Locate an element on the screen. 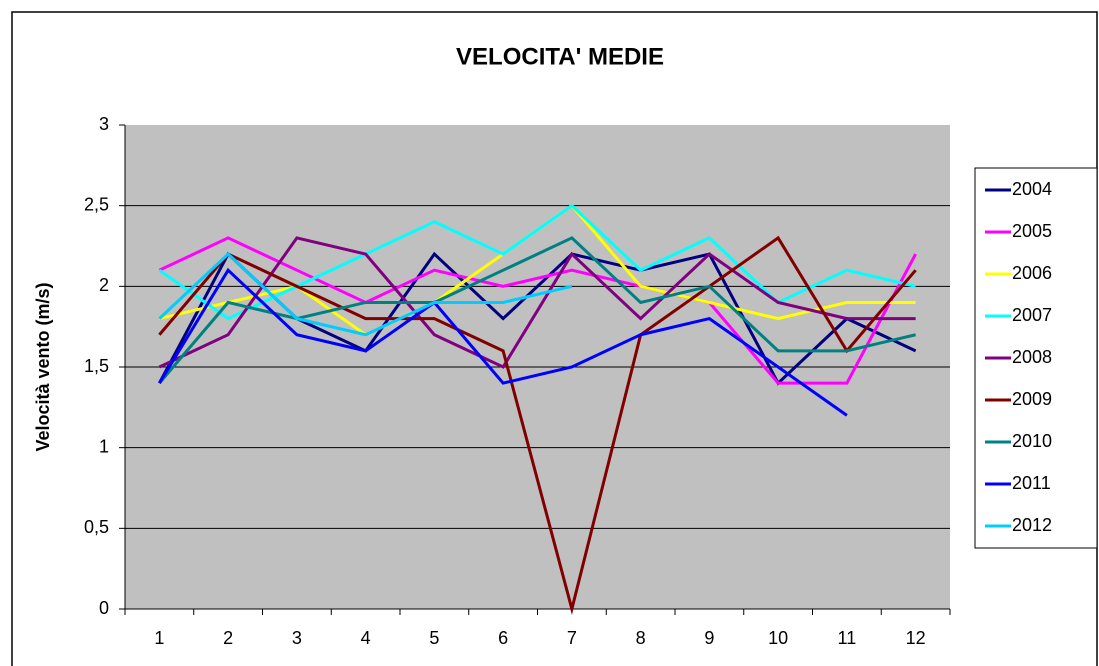 The width and height of the screenshot is (1099, 666). x-tick-label: 11 is located at coordinates (847, 638).